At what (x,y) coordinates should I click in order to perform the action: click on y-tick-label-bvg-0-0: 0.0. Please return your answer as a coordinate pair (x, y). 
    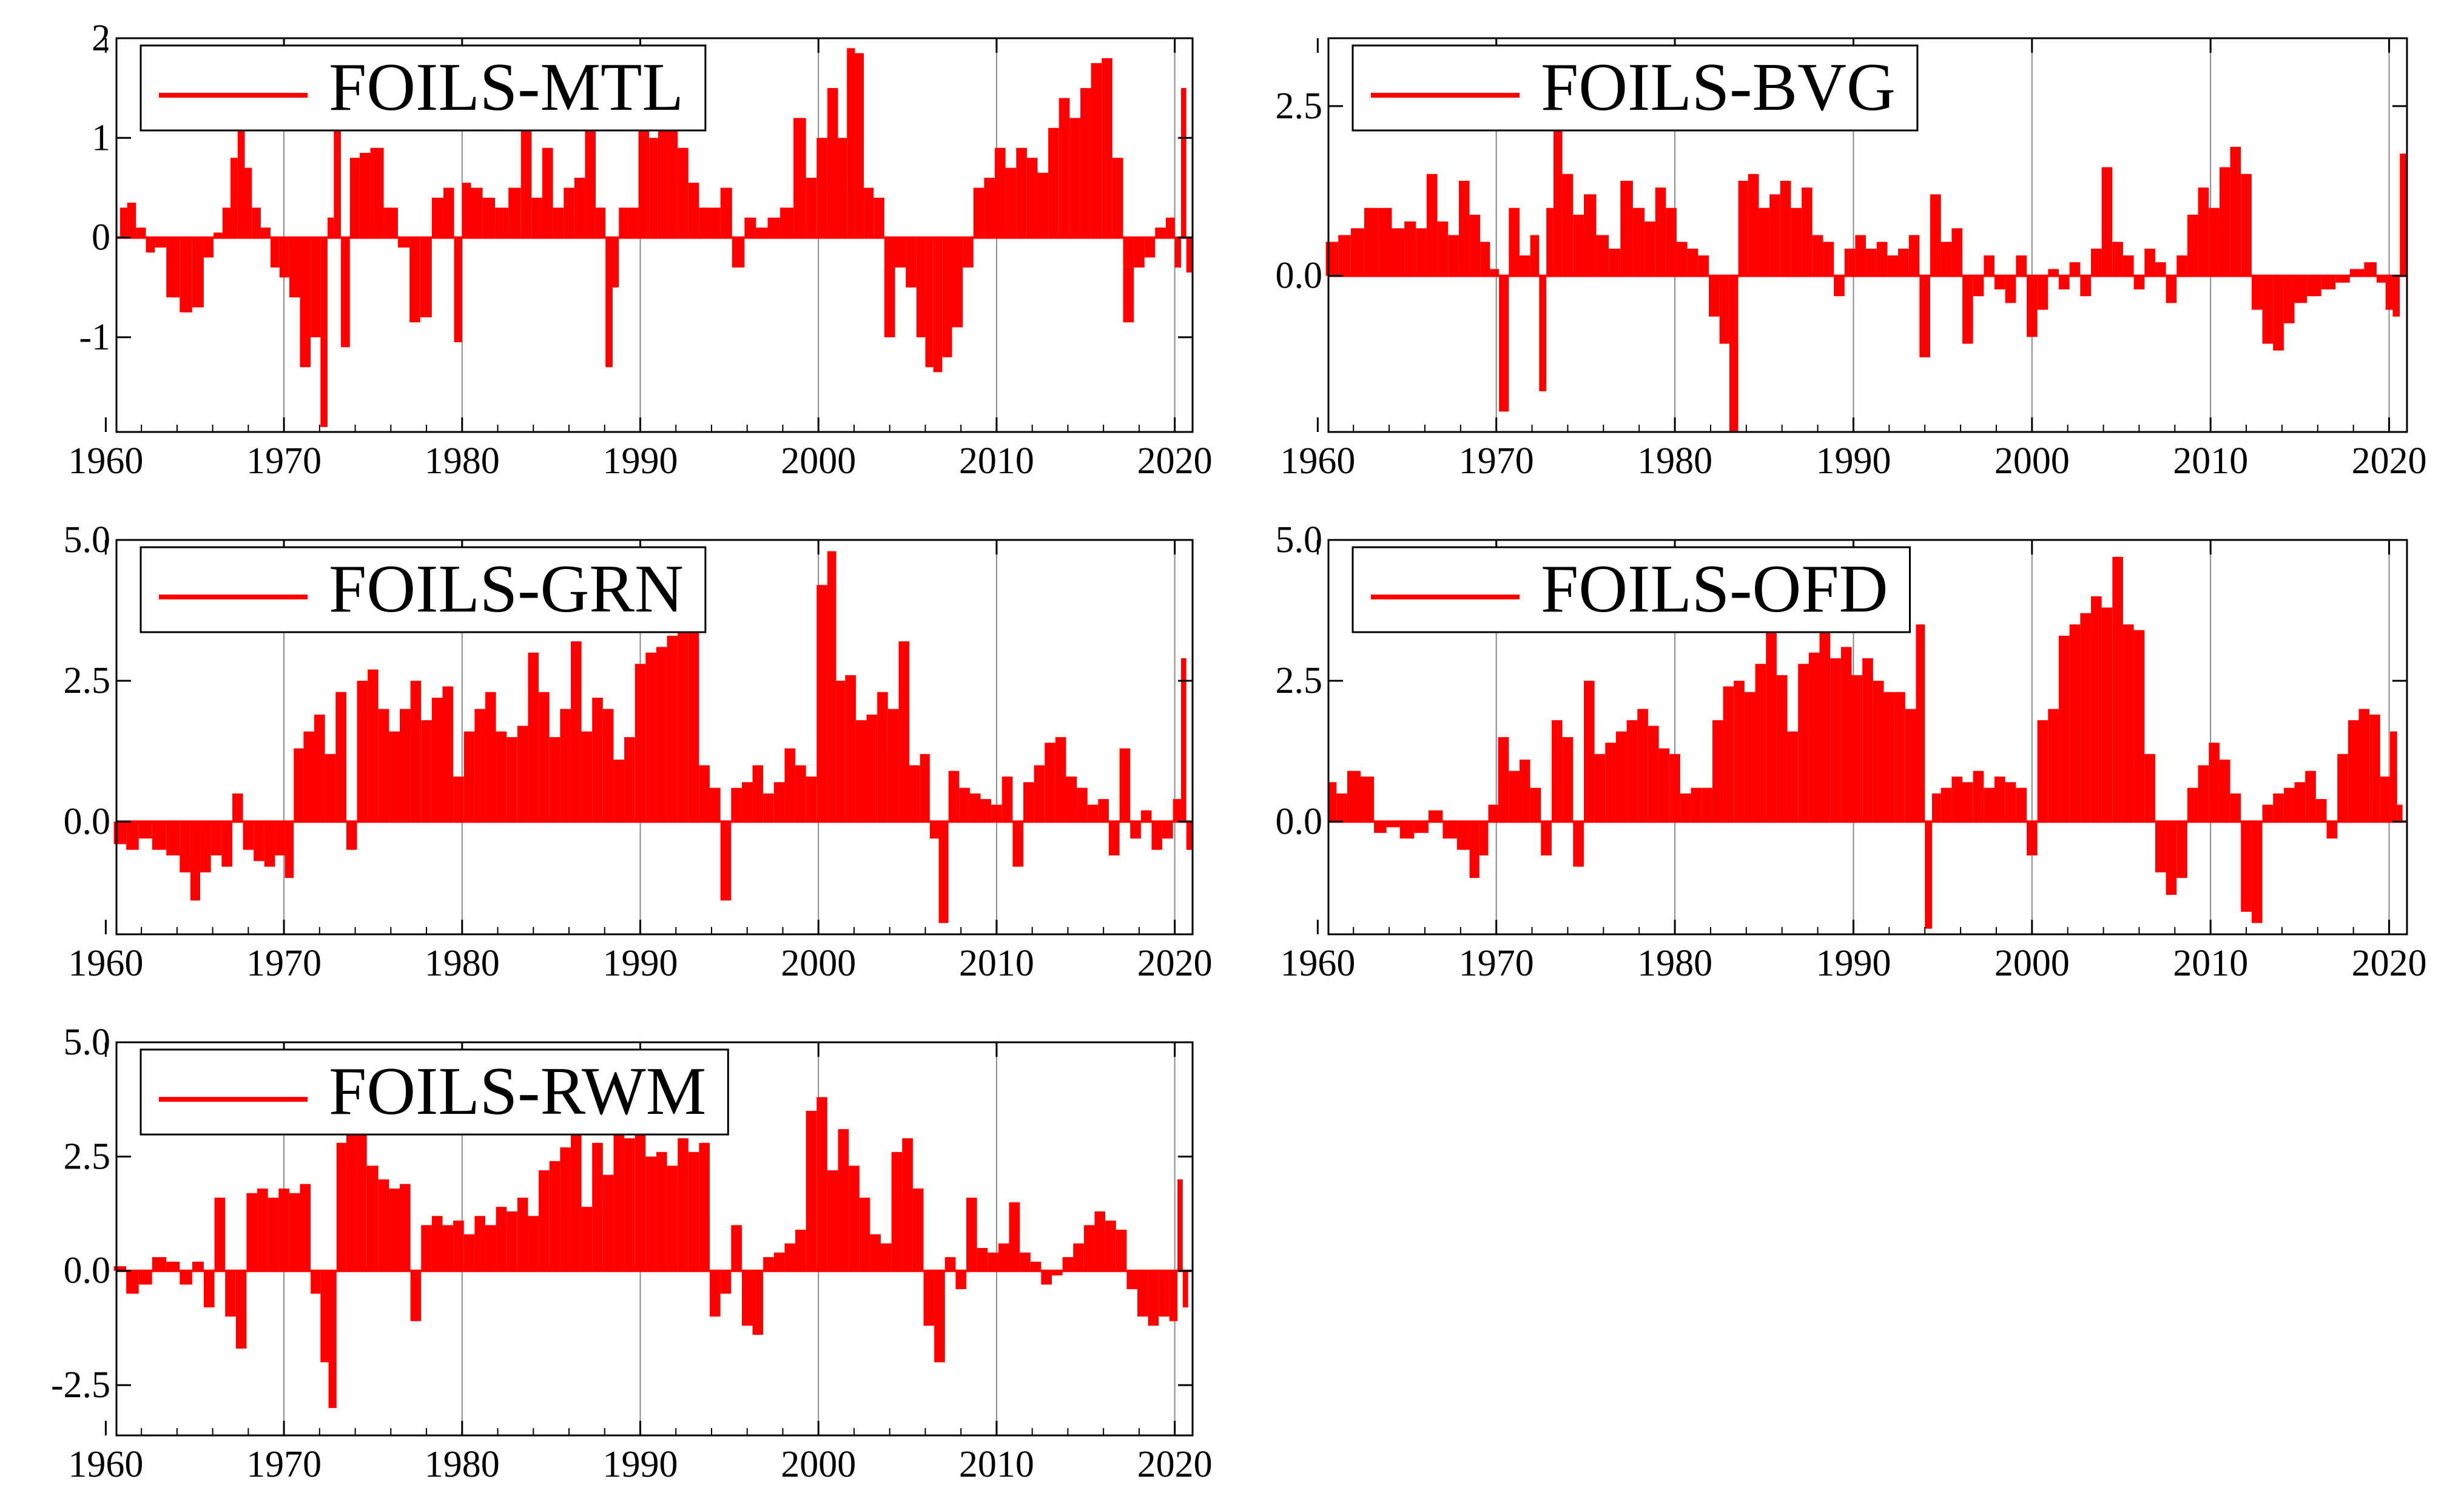
    Looking at the image, I should click on (1299, 276).